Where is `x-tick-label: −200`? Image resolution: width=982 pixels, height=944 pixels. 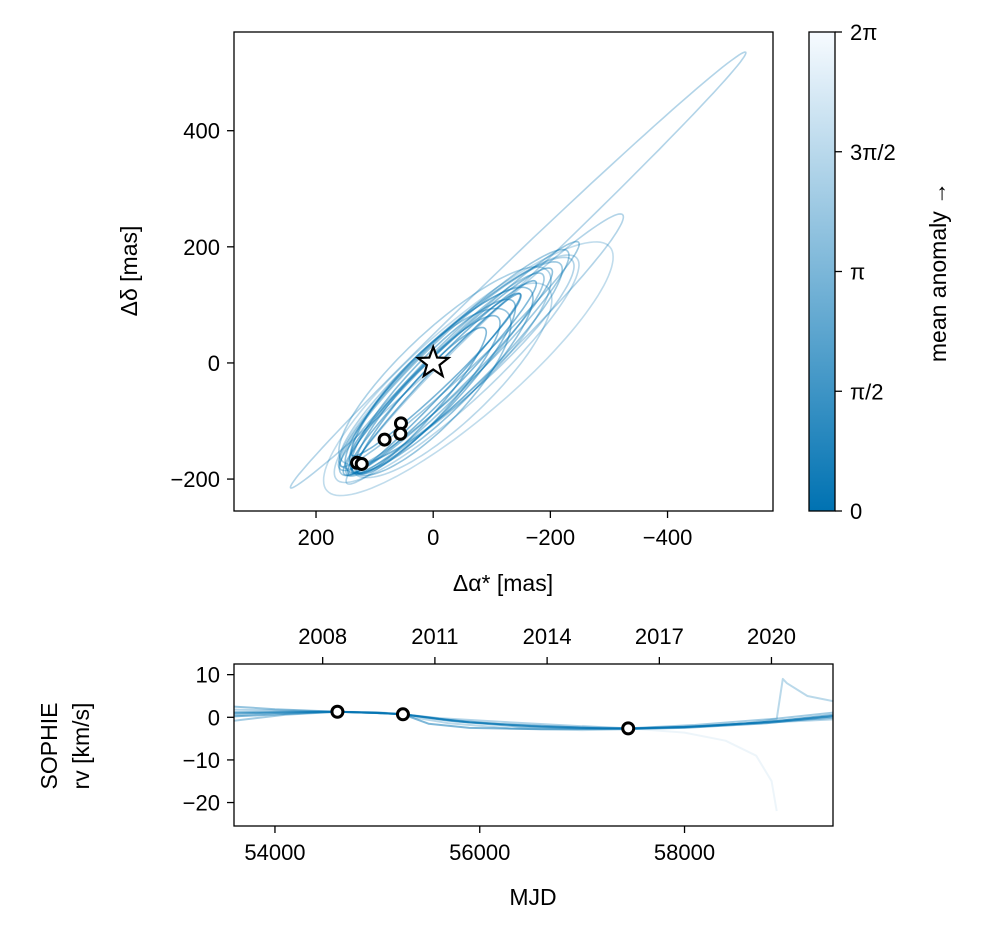 x-tick-label: −200 is located at coordinates (551, 537).